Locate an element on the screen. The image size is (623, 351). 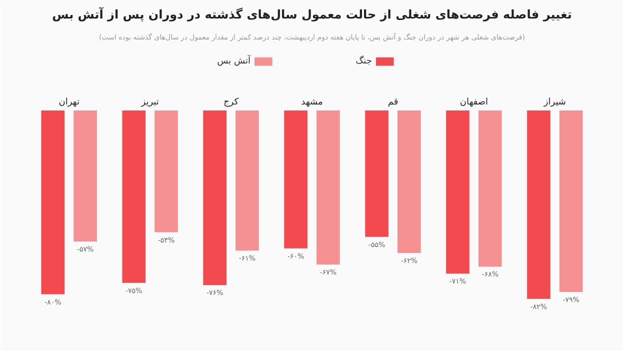
x-tick-label: شیراز is located at coordinates (554, 103).